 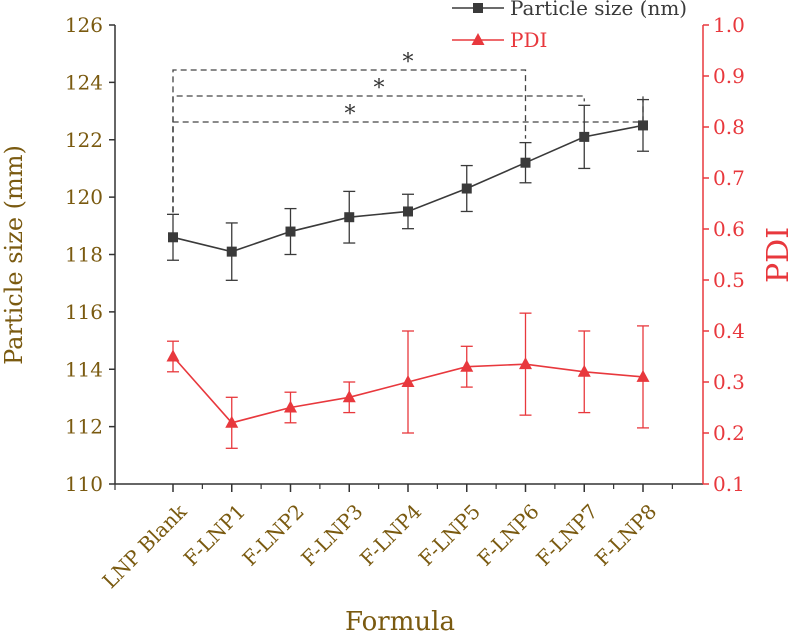 I want to click on legend-marker-triangle, so click(x=478, y=39).